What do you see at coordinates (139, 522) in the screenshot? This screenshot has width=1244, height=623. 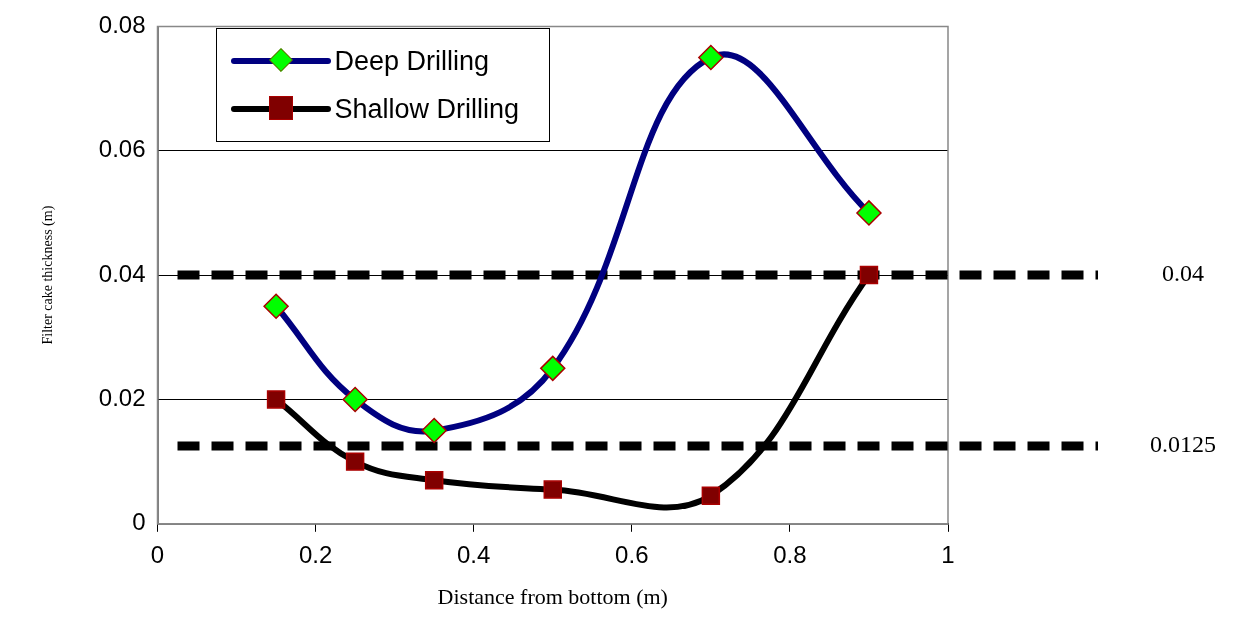 I see `y-tick-label: 0` at bounding box center [139, 522].